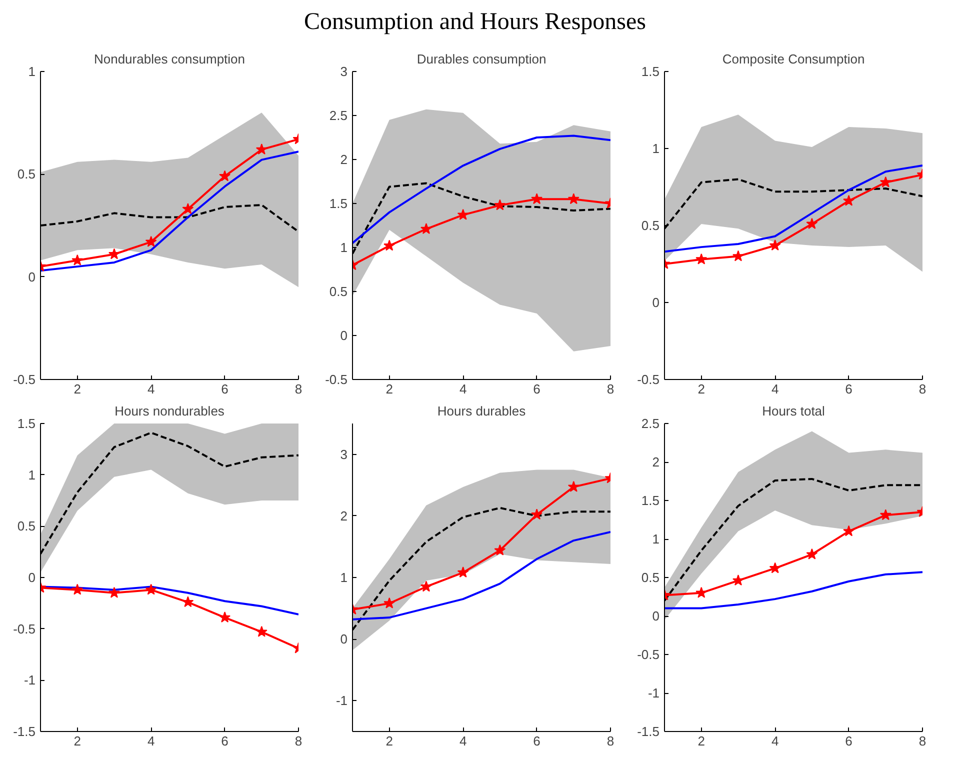  I want to click on chart-title: Hours nondurables, so click(169, 411).